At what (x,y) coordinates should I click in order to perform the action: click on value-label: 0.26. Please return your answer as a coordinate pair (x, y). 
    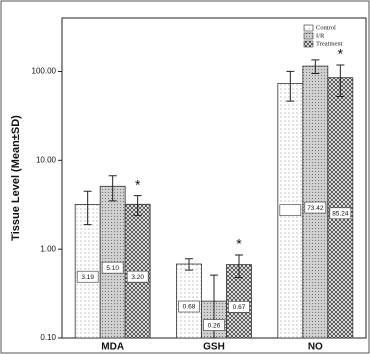
    Looking at the image, I should click on (214, 325).